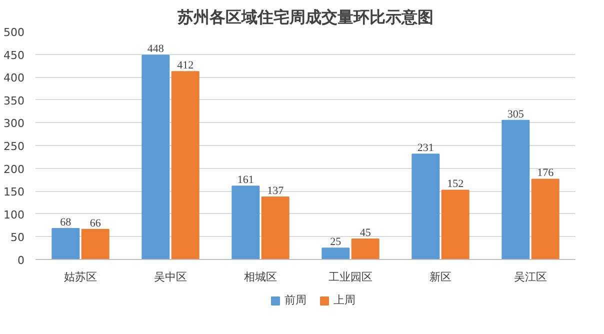 The width and height of the screenshot is (604, 334). What do you see at coordinates (80, 277) in the screenshot?
I see `x-tick-label: 姑苏区` at bounding box center [80, 277].